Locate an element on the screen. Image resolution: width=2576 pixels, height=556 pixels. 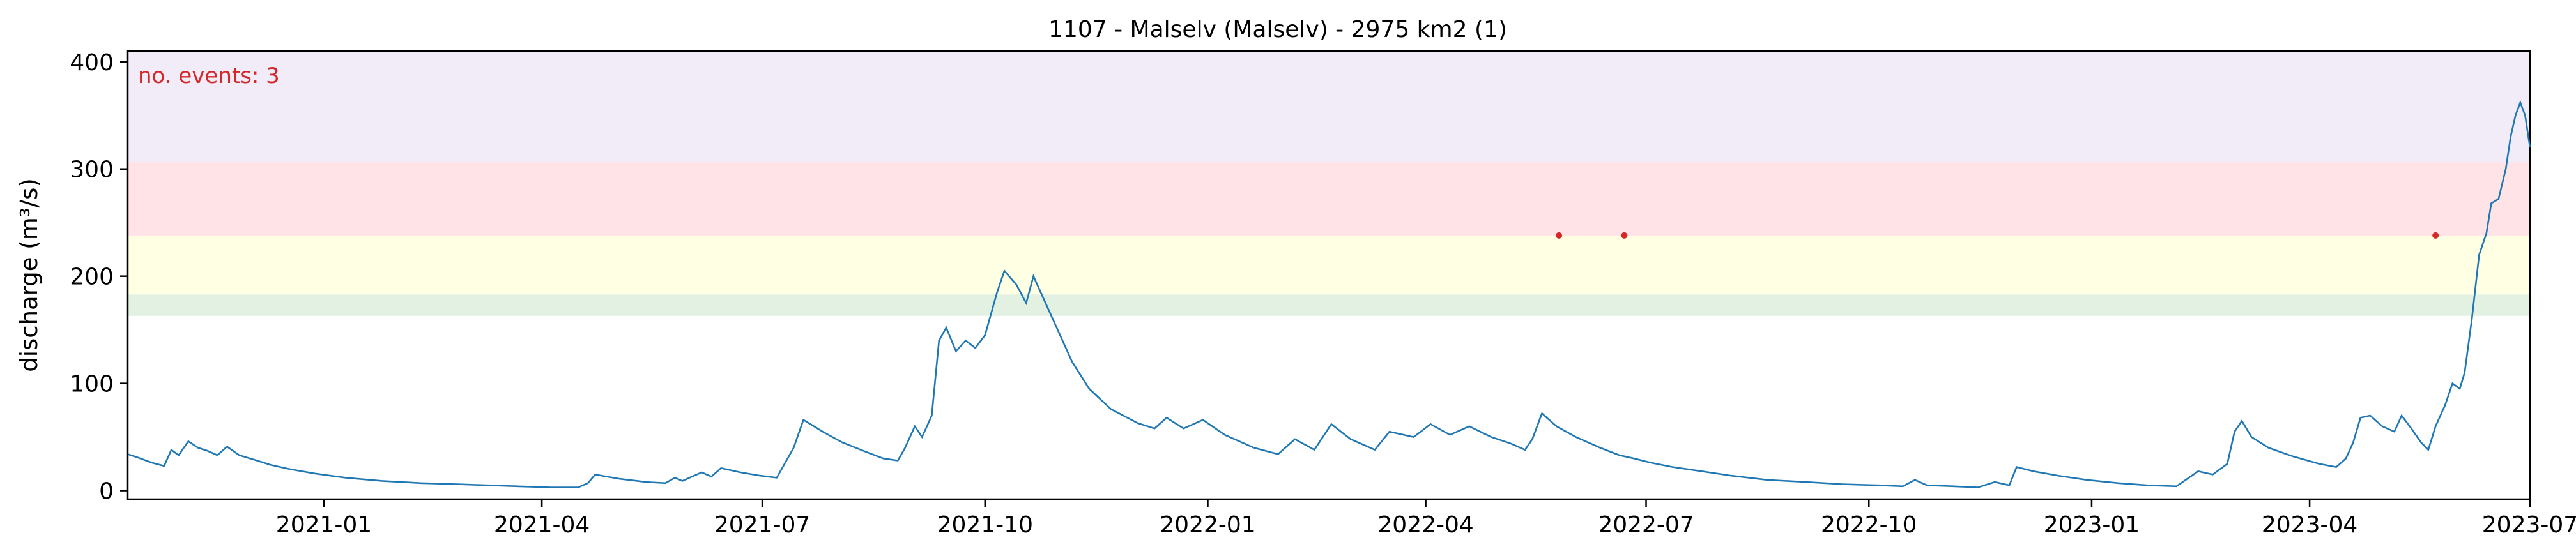
events-annotation: no. events: 3 is located at coordinates (209, 76).